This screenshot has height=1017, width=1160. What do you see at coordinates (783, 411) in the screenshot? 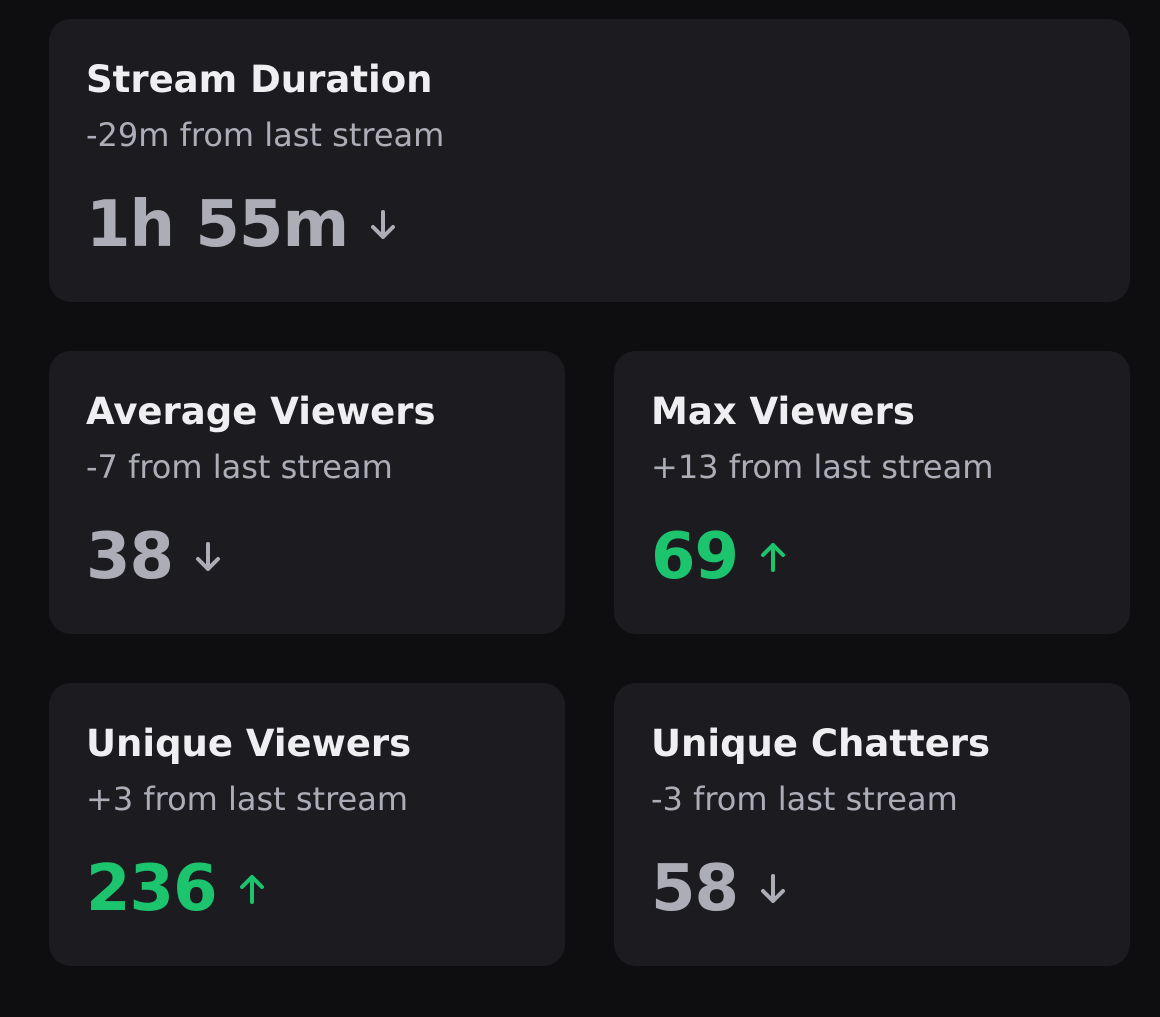
I see `card-title: Max Viewers` at bounding box center [783, 411].